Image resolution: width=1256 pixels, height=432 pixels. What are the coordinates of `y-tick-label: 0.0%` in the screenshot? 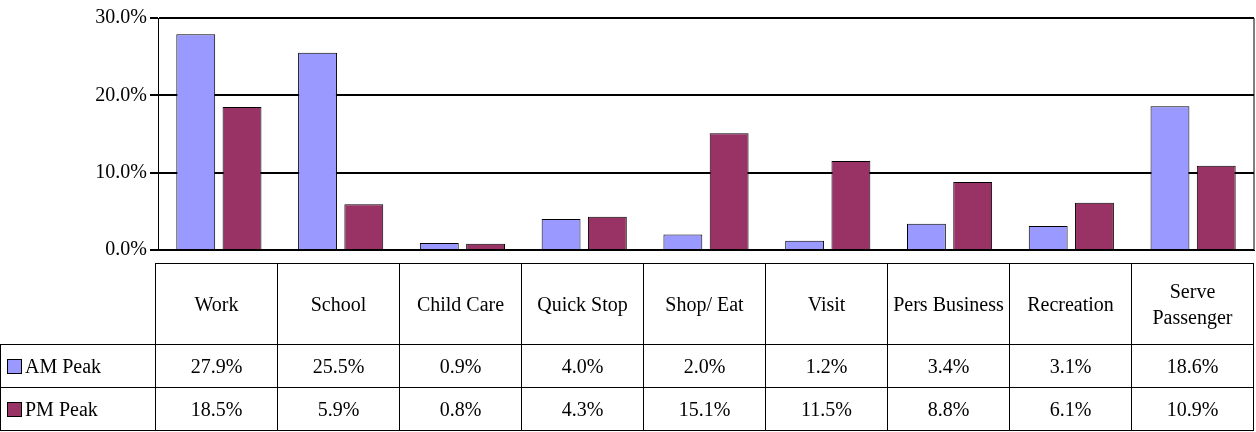 It's located at (126, 248).